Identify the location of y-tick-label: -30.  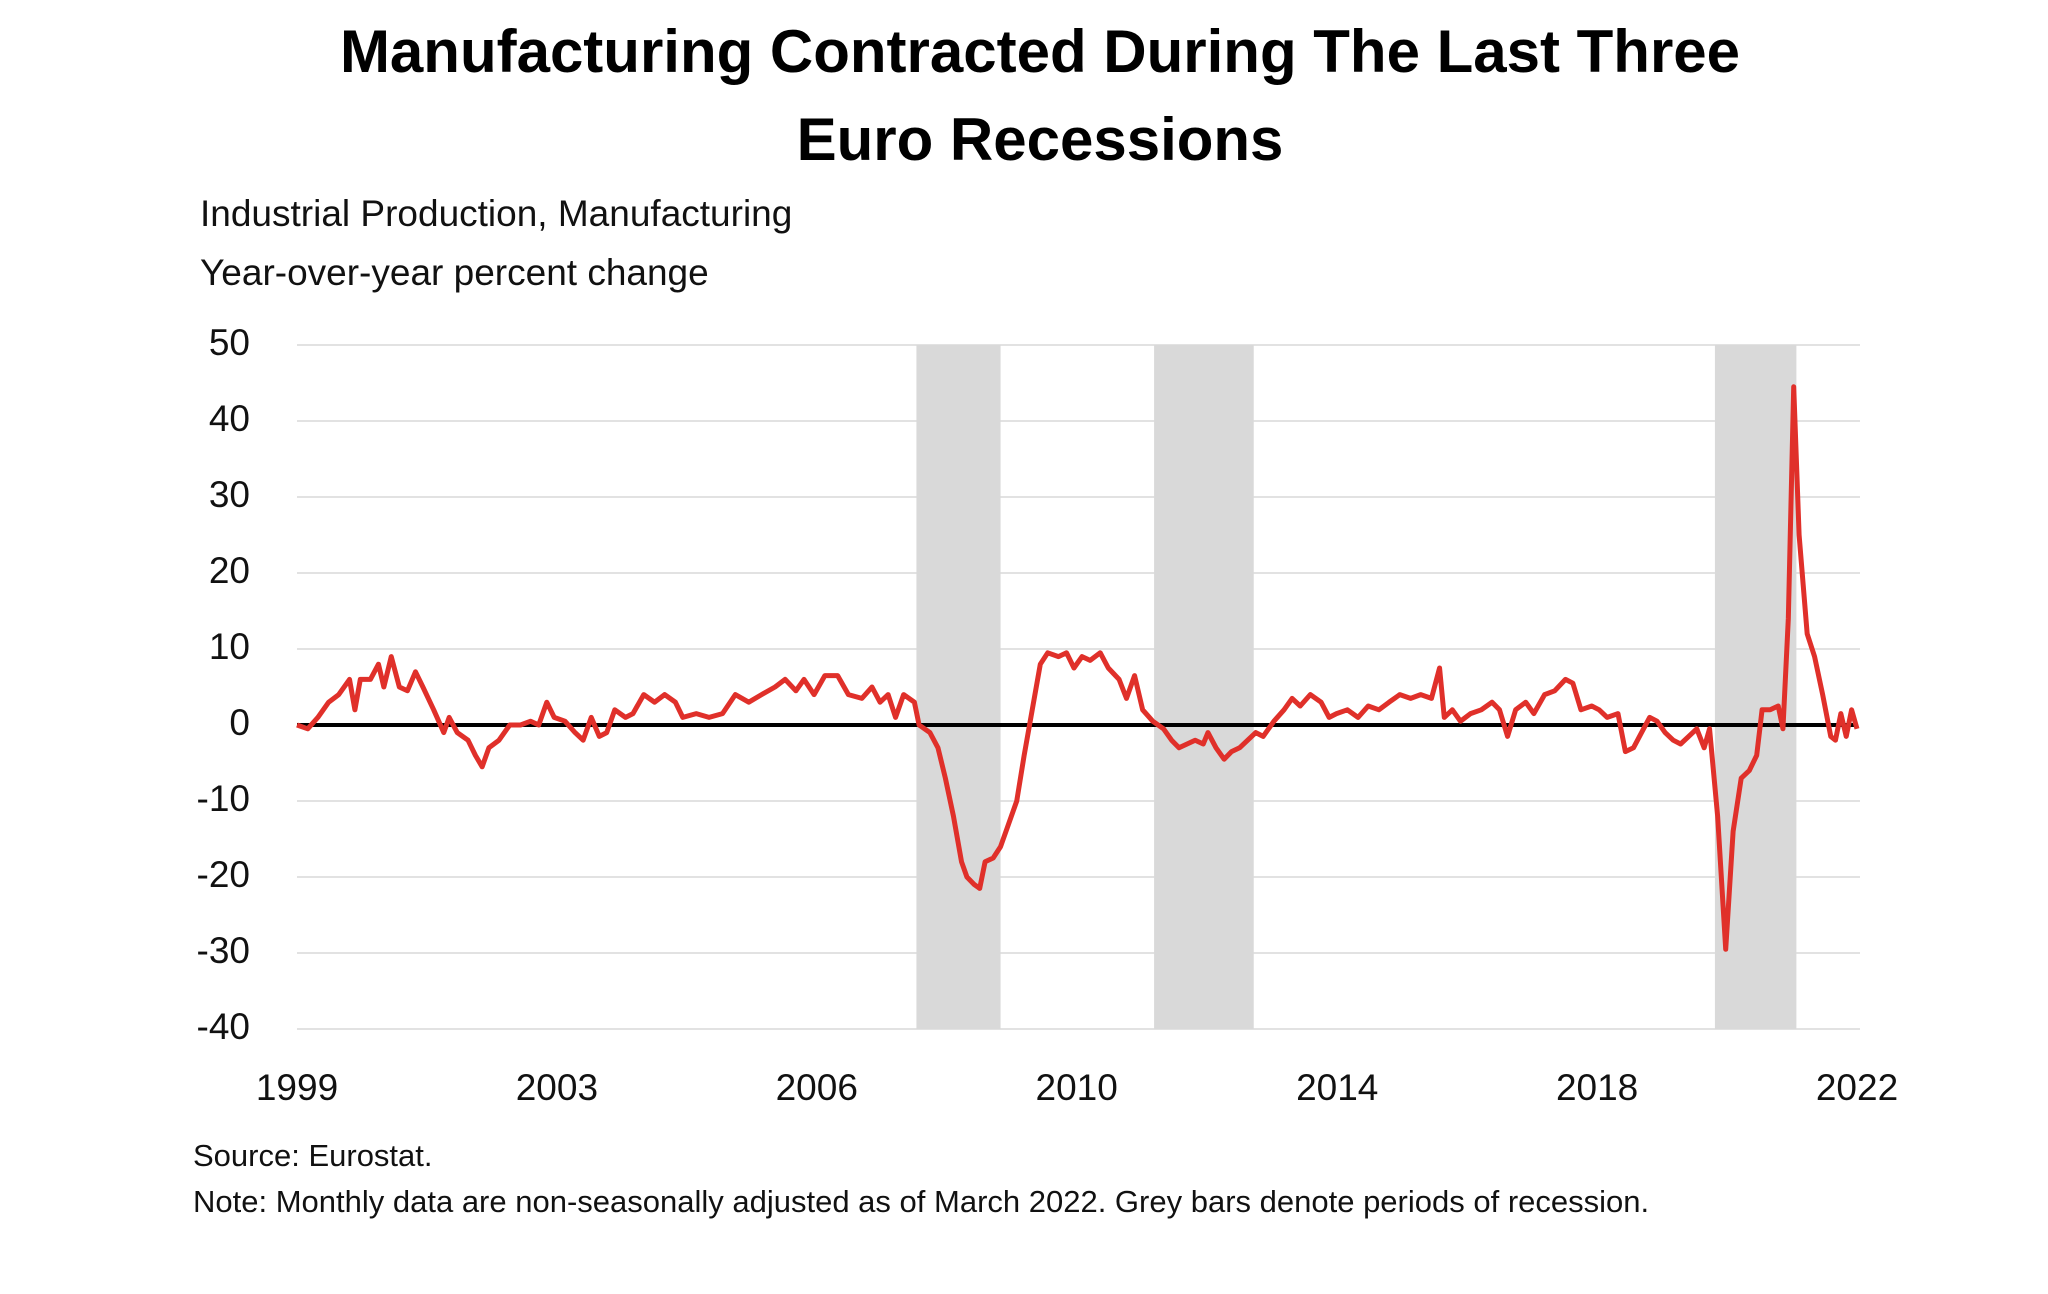
(223, 950).